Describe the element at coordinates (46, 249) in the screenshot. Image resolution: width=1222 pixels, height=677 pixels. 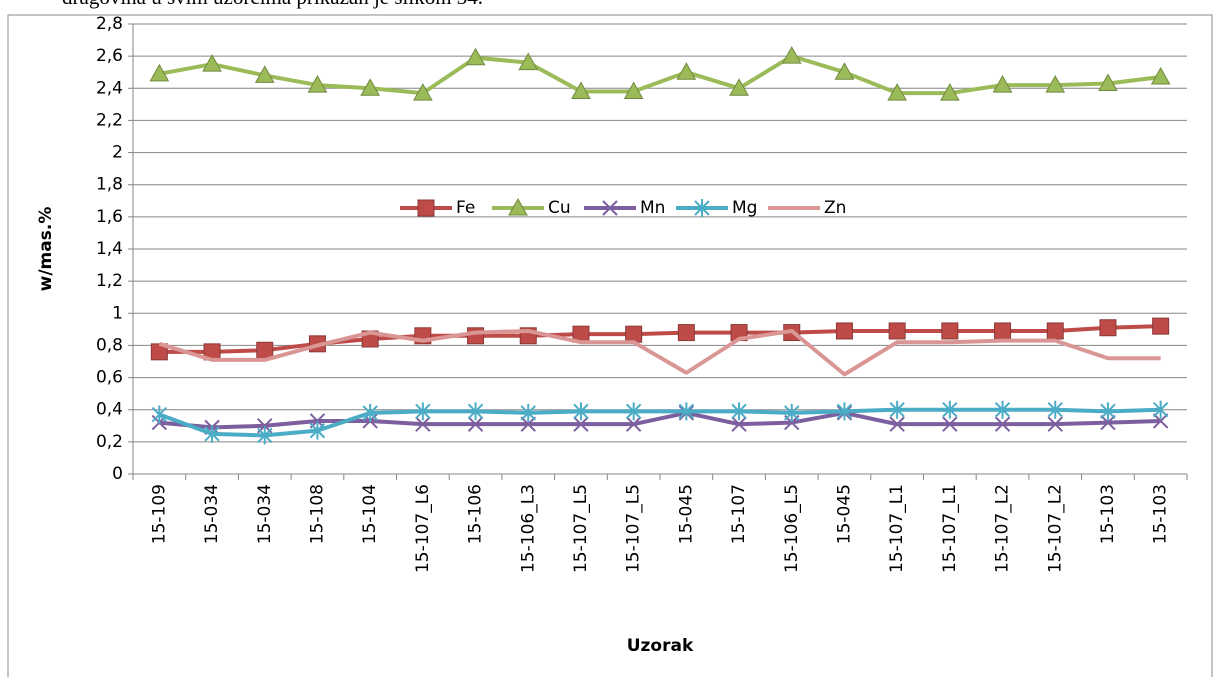
I see `y-axis-title: w/mas.%` at that location.